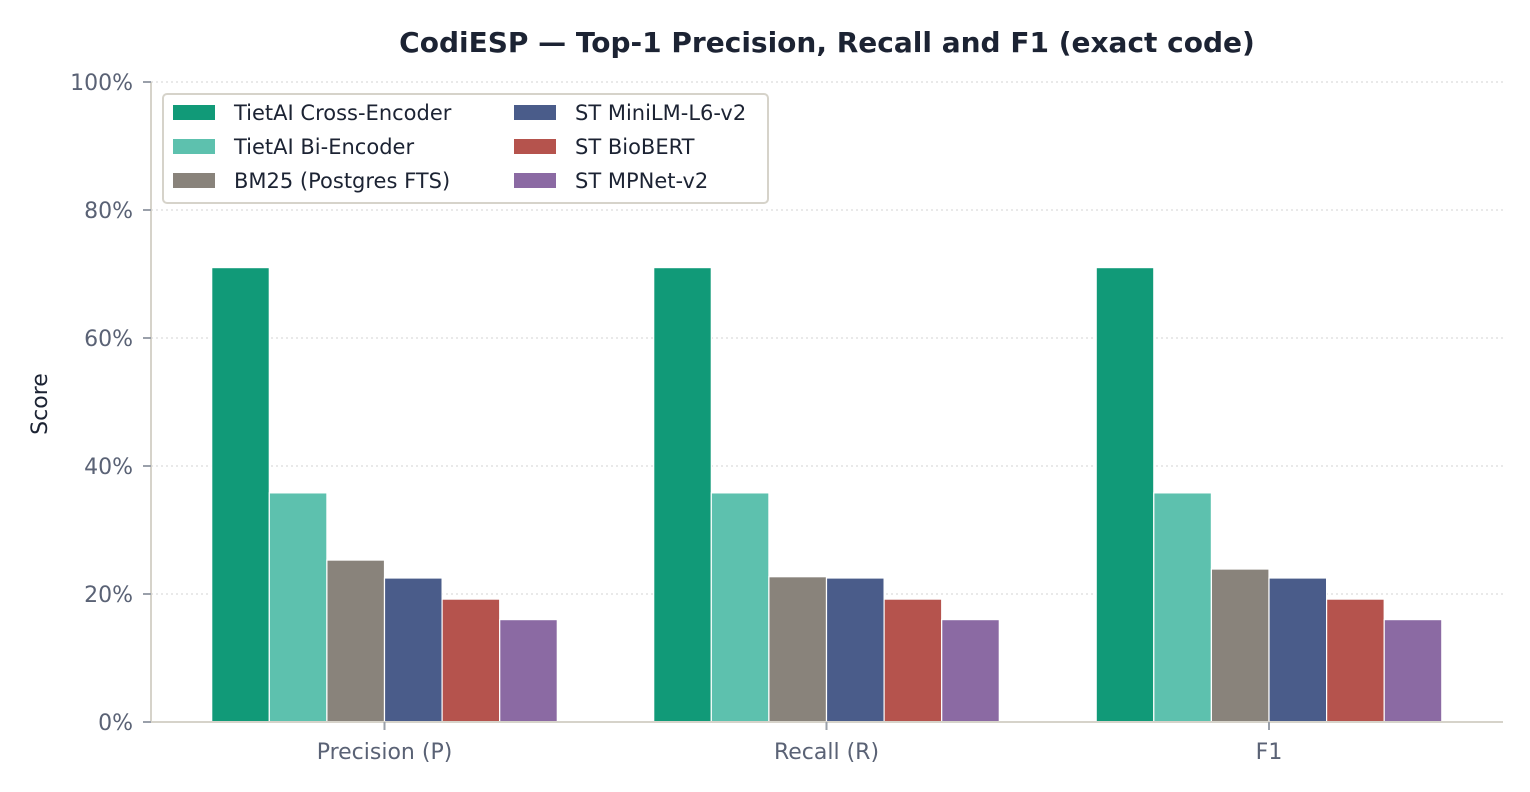  I want to click on bar-st-minilm-l6-v2-f1, so click(1298, 650).